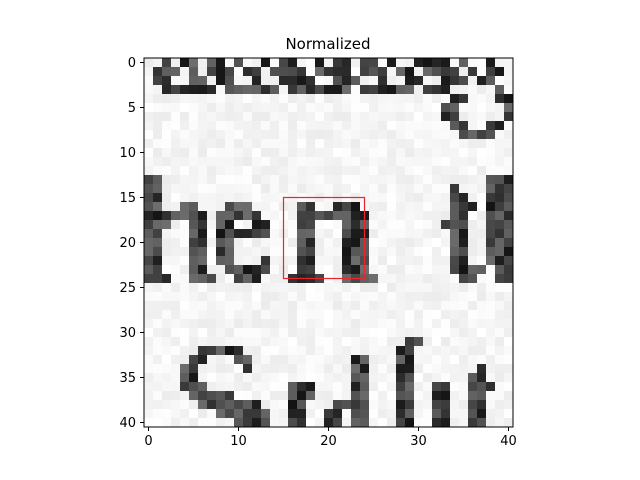 The height and width of the screenshot is (480, 640). What do you see at coordinates (127, 378) in the screenshot?
I see `y-tick-label: 35` at bounding box center [127, 378].